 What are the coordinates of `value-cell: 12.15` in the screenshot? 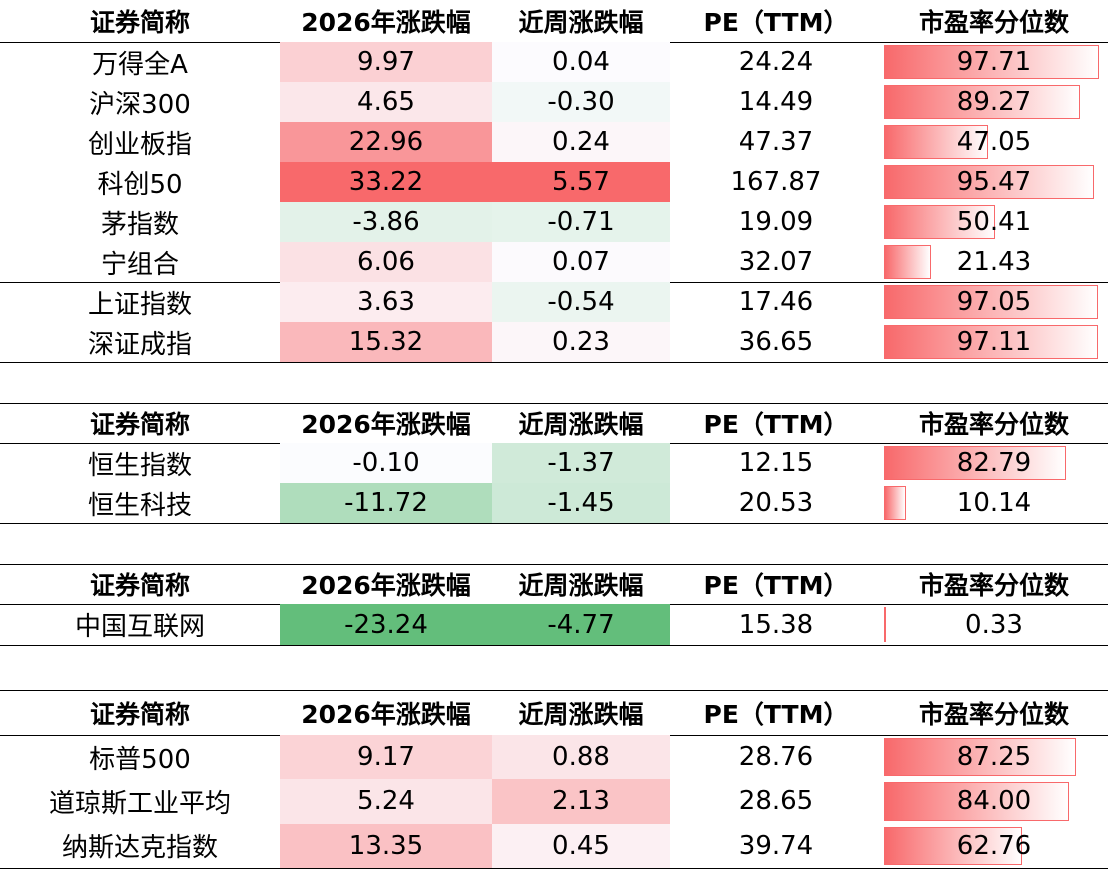 It's located at (776, 463).